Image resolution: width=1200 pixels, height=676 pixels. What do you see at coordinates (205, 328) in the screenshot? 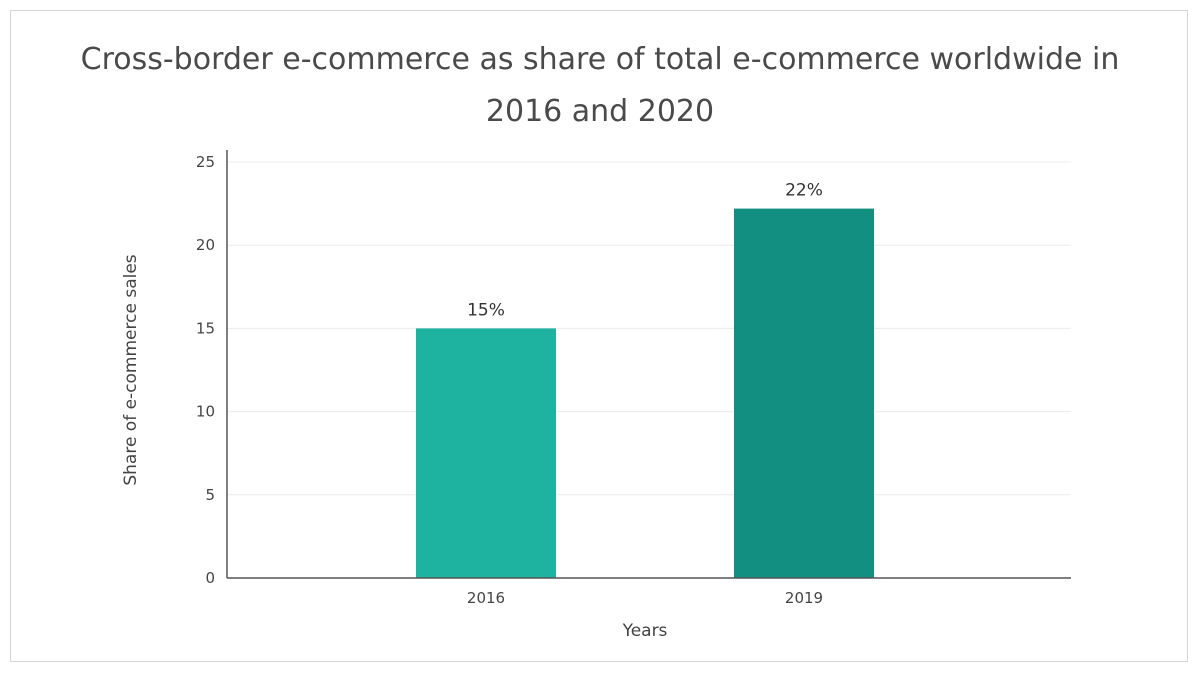
I see `y-tick-label: 15` at bounding box center [205, 328].